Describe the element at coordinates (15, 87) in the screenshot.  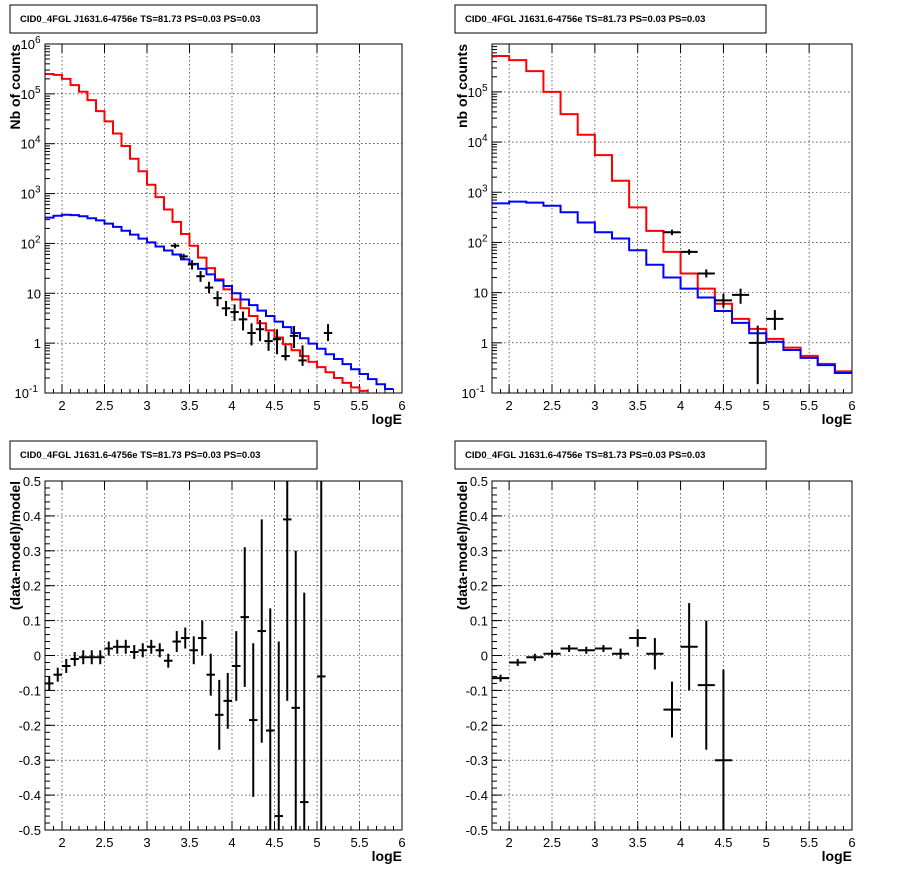
I see `y-axis-title: Nb of counts` at that location.